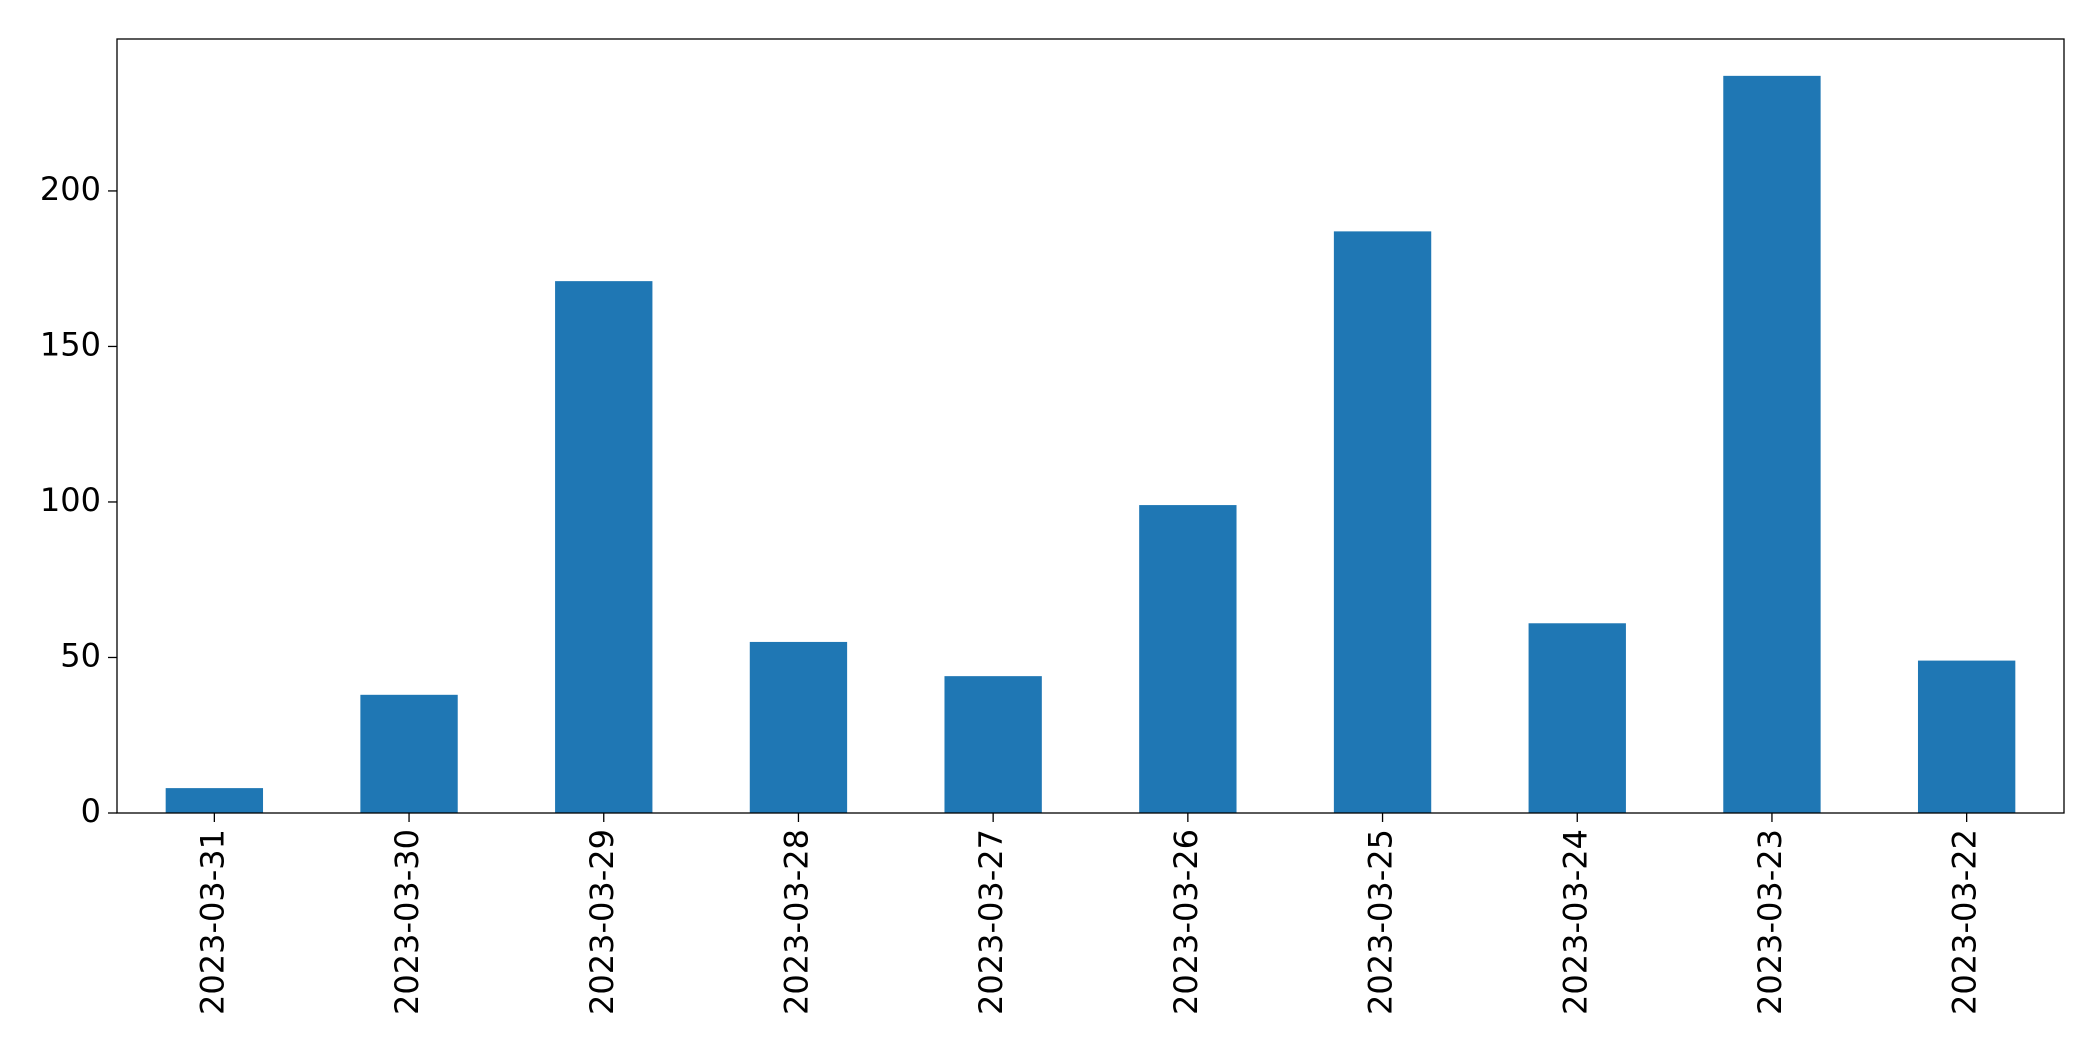 This screenshot has height=1061, width=2093. Describe the element at coordinates (991, 922) in the screenshot. I see `x-tick-label: 2023-03-27` at that location.